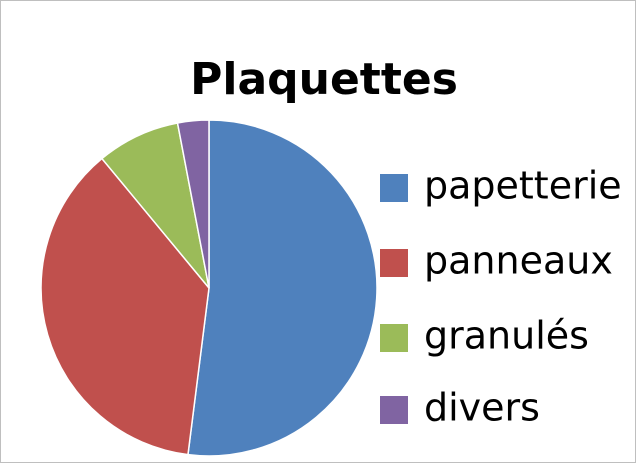  I want to click on legend-label: papetterie, so click(523, 186).